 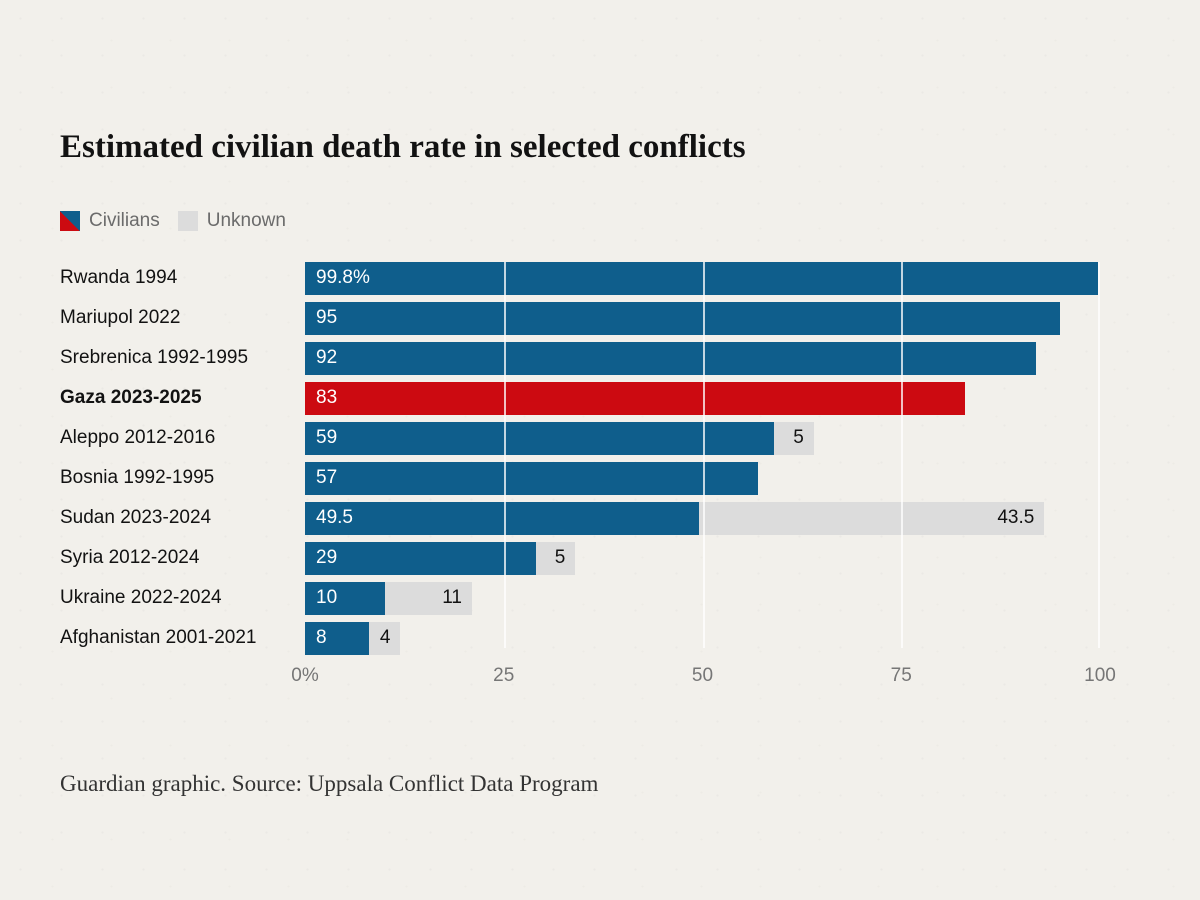 I want to click on civilians-value-label: 57, so click(x=327, y=478).